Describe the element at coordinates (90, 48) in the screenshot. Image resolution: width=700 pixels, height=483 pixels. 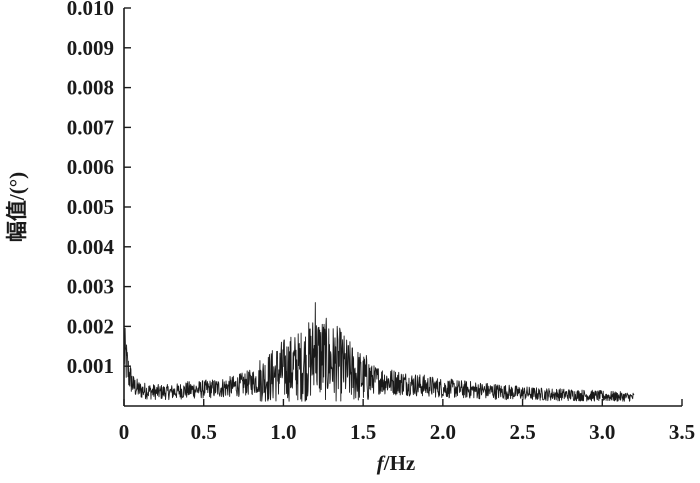
I see `y-tick-label: 0.009` at that location.